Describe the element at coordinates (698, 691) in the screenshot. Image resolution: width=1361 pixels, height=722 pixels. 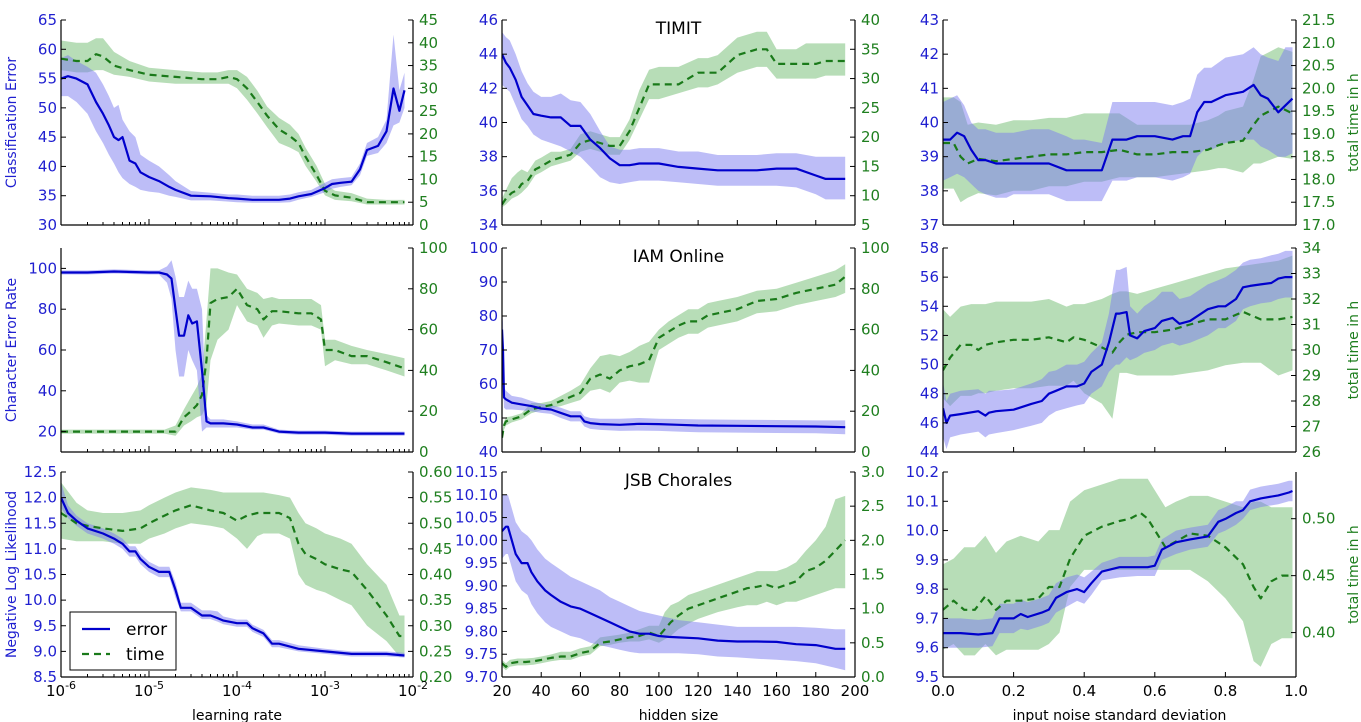
I see `x-tick-label: 120` at that location.